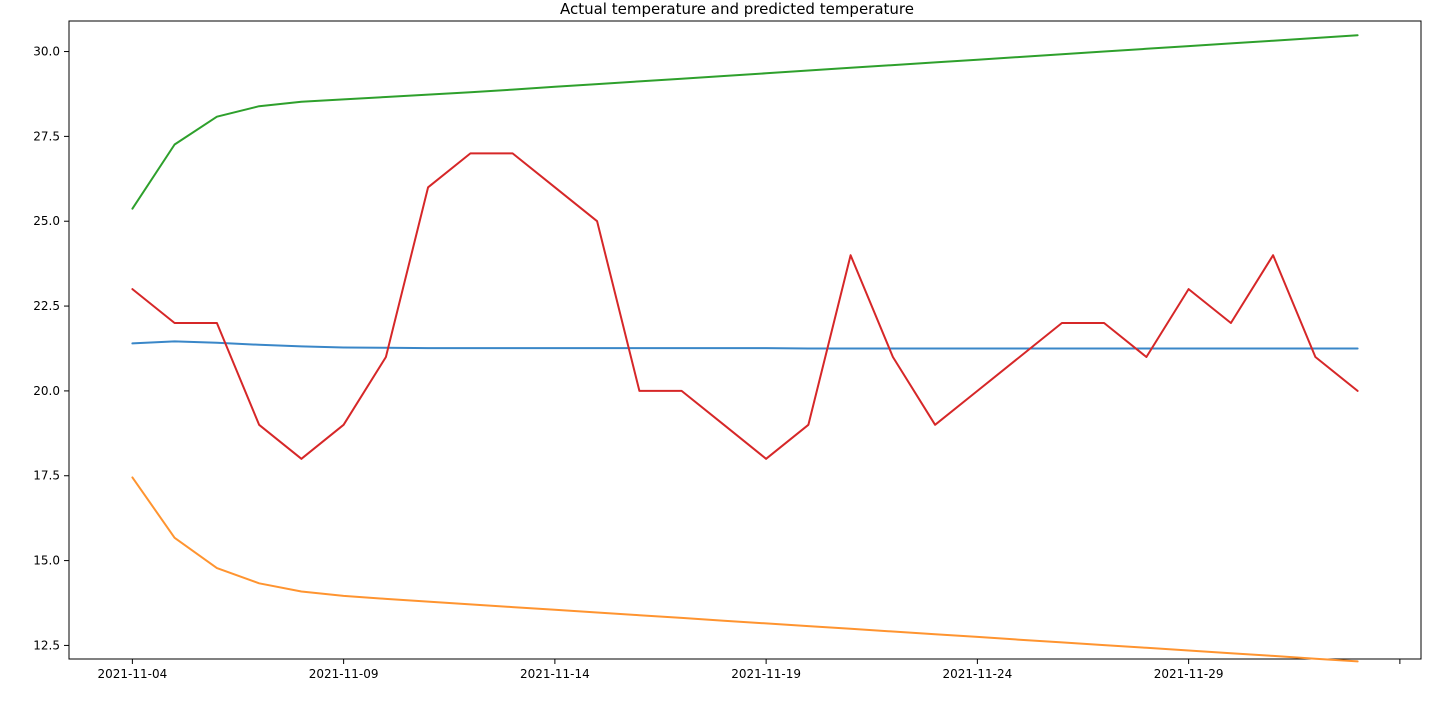 This screenshot has height=703, width=1430. Describe the element at coordinates (133, 674) in the screenshot. I see `x-tick-label: 2021-11-04` at that location.